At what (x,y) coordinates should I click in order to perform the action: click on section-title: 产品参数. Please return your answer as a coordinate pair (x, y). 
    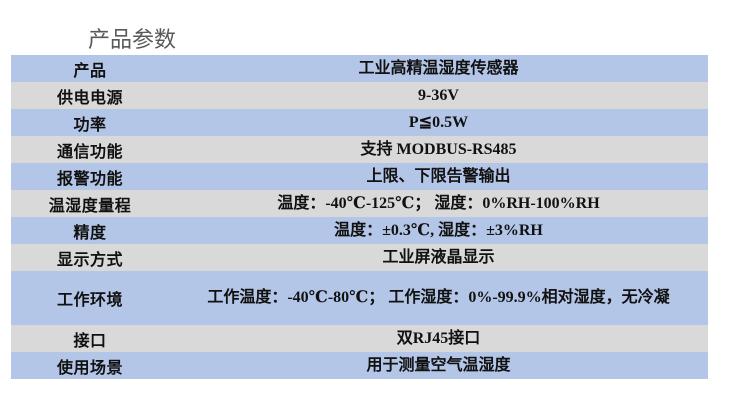
    Looking at the image, I should click on (132, 39).